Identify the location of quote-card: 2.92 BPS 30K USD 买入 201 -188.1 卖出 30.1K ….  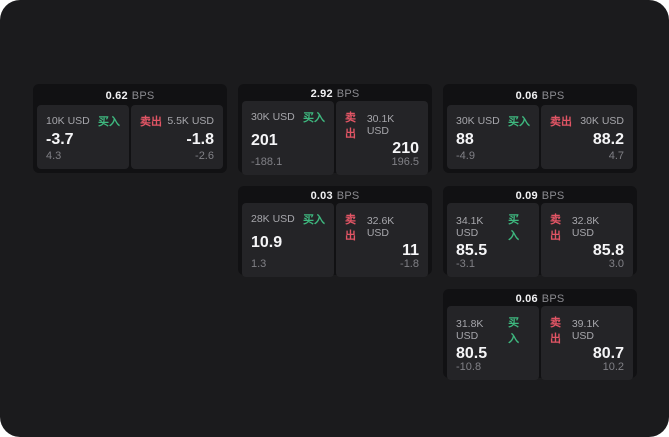
(335, 129).